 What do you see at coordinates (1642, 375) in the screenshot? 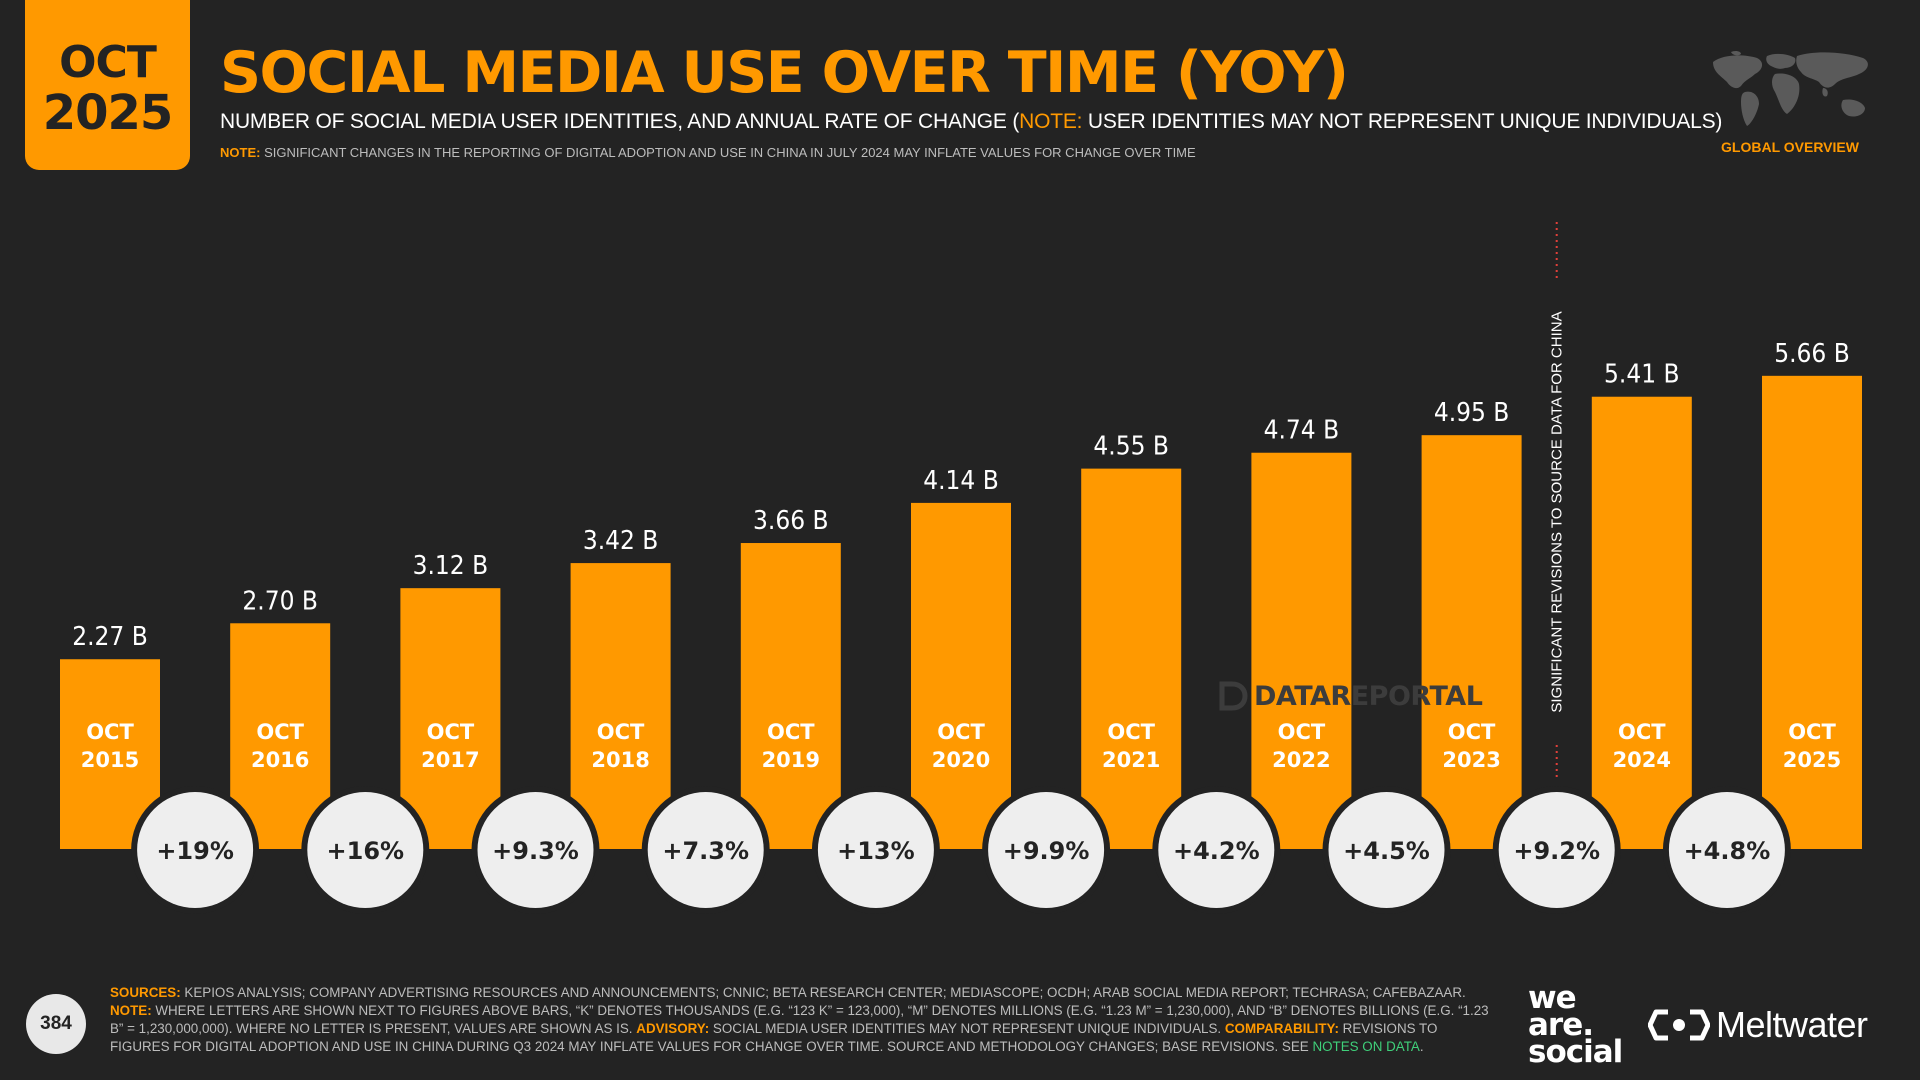
I see `value-label-9: 5.41 B` at bounding box center [1642, 375].